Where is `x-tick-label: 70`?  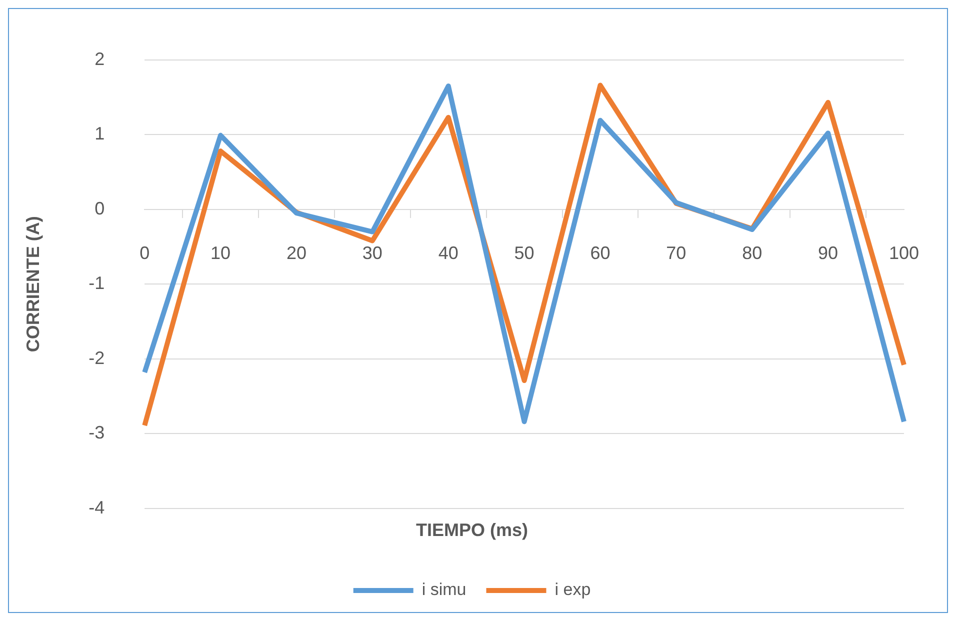
x-tick-label: 70 is located at coordinates (676, 253).